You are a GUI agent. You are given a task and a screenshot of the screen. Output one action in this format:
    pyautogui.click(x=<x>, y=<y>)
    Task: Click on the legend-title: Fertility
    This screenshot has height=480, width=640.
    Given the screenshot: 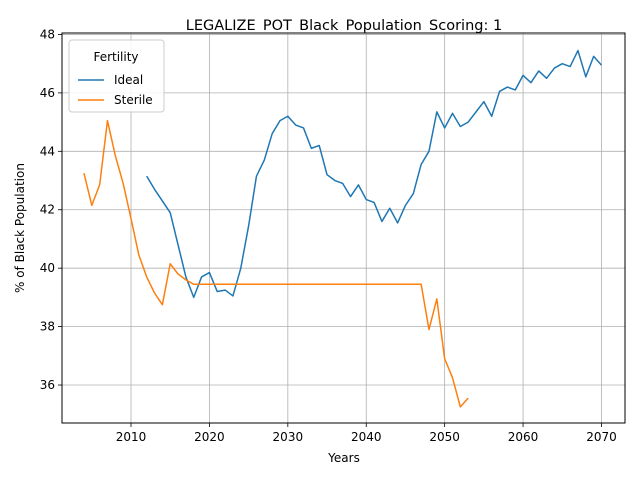 What is the action you would take?
    pyautogui.click(x=115, y=57)
    